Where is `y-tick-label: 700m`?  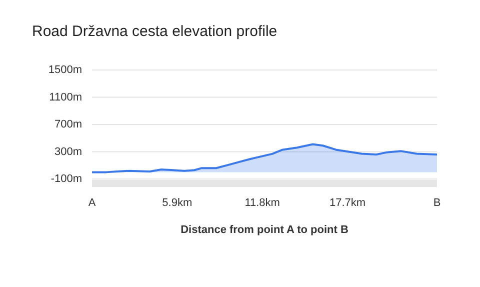 y-tick-label: 700m is located at coordinates (68, 124).